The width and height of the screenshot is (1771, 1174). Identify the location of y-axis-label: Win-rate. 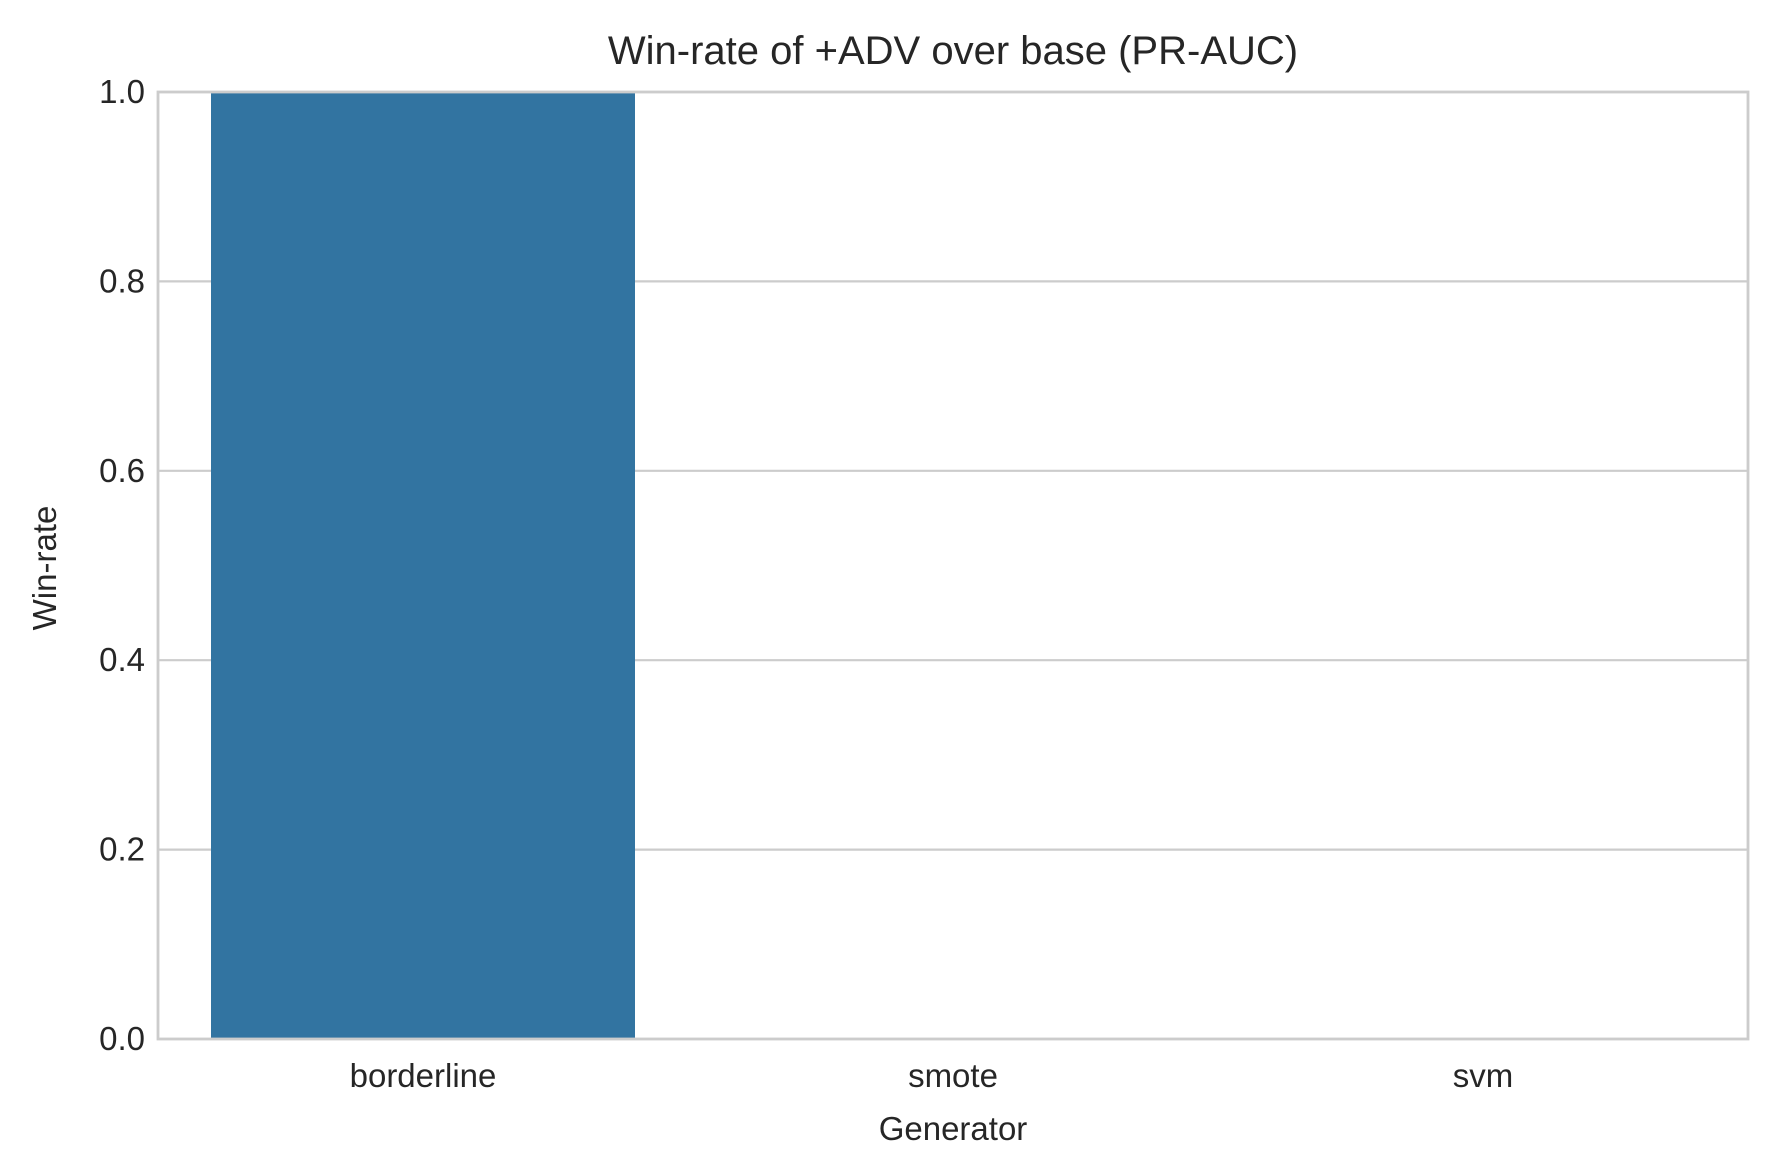
(44, 568).